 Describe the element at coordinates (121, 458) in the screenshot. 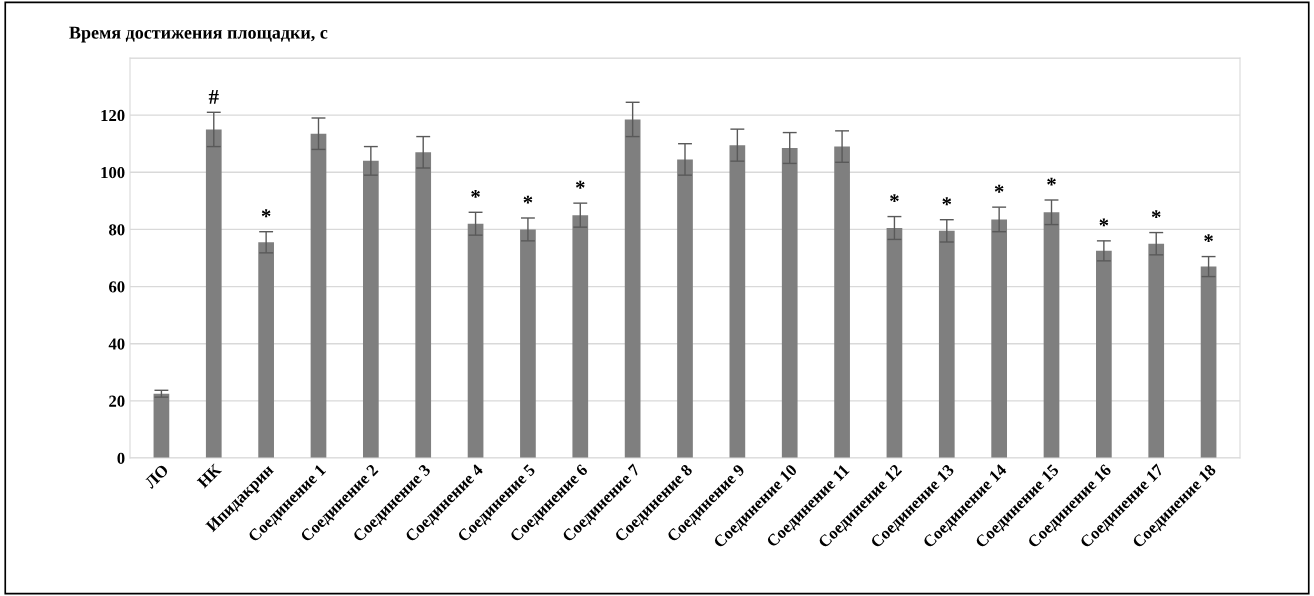

I see `y-tick-label: 0` at that location.